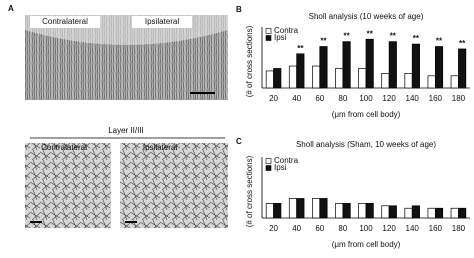  What do you see at coordinates (126, 130) in the screenshot?
I see `section-label: Layer II/III` at bounding box center [126, 130].